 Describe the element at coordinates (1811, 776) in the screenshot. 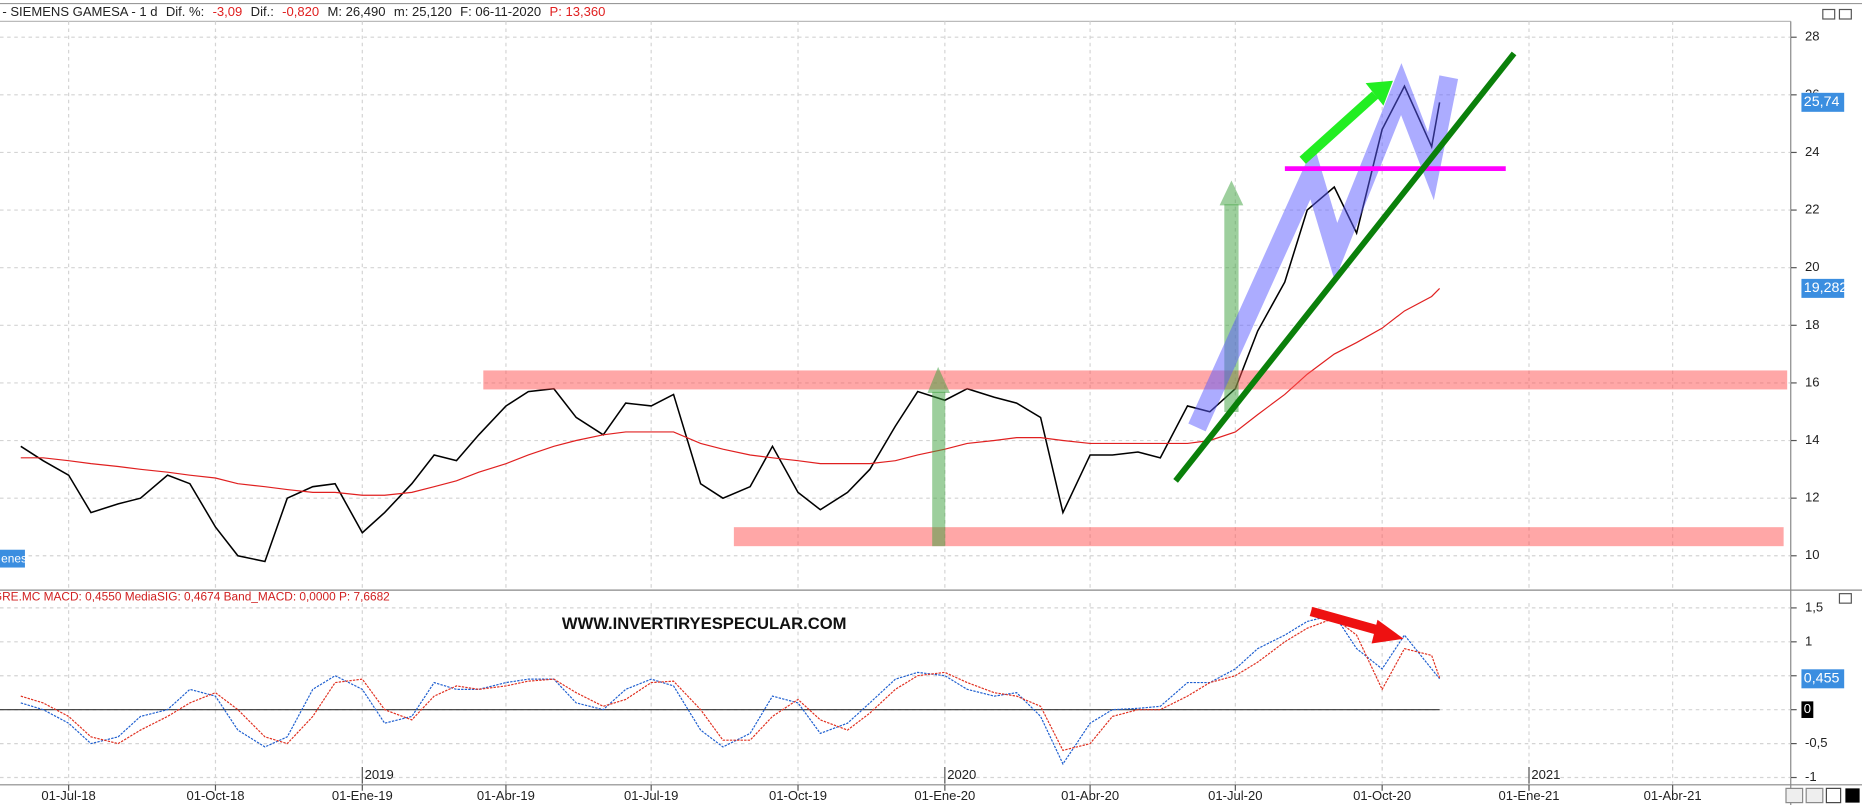

I see `y-tick-label: -1` at that location.